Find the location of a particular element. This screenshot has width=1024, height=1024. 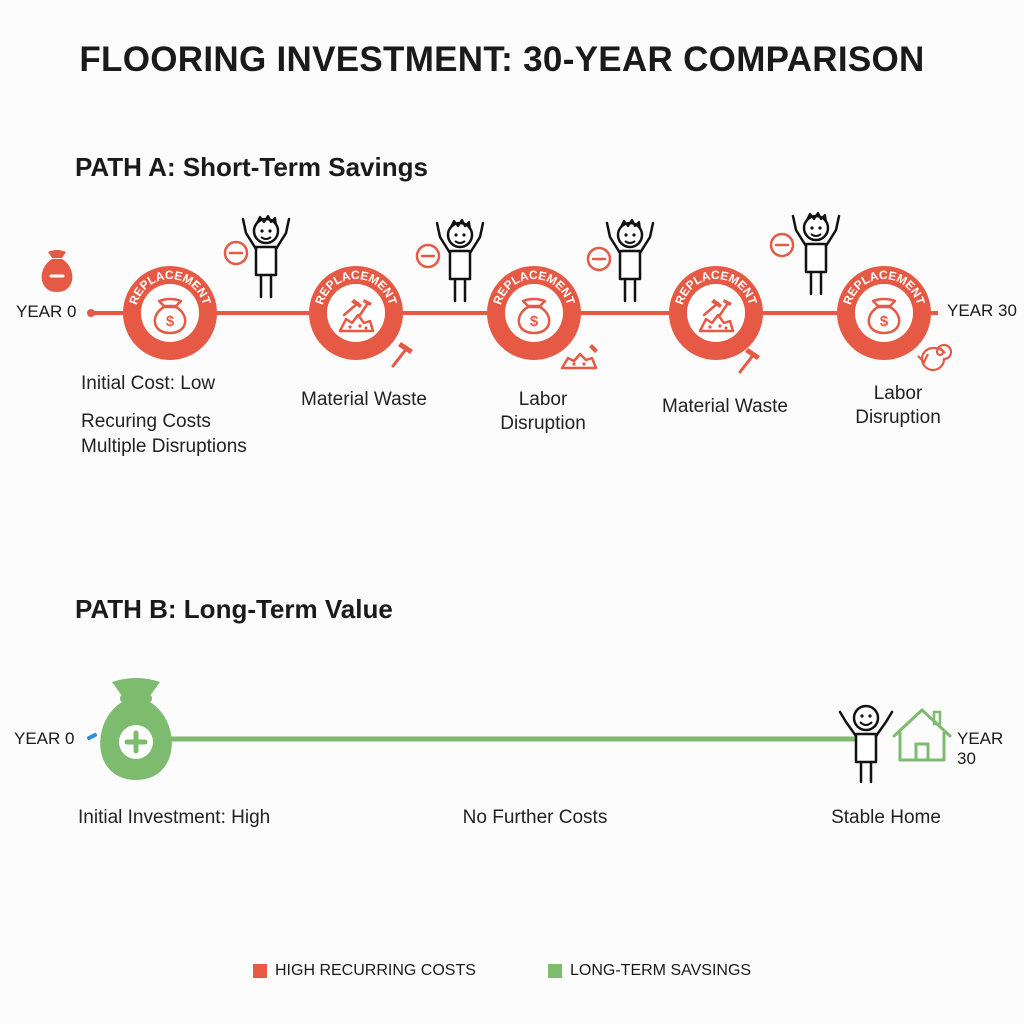

rubble-icon is located at coordinates (579, 357).